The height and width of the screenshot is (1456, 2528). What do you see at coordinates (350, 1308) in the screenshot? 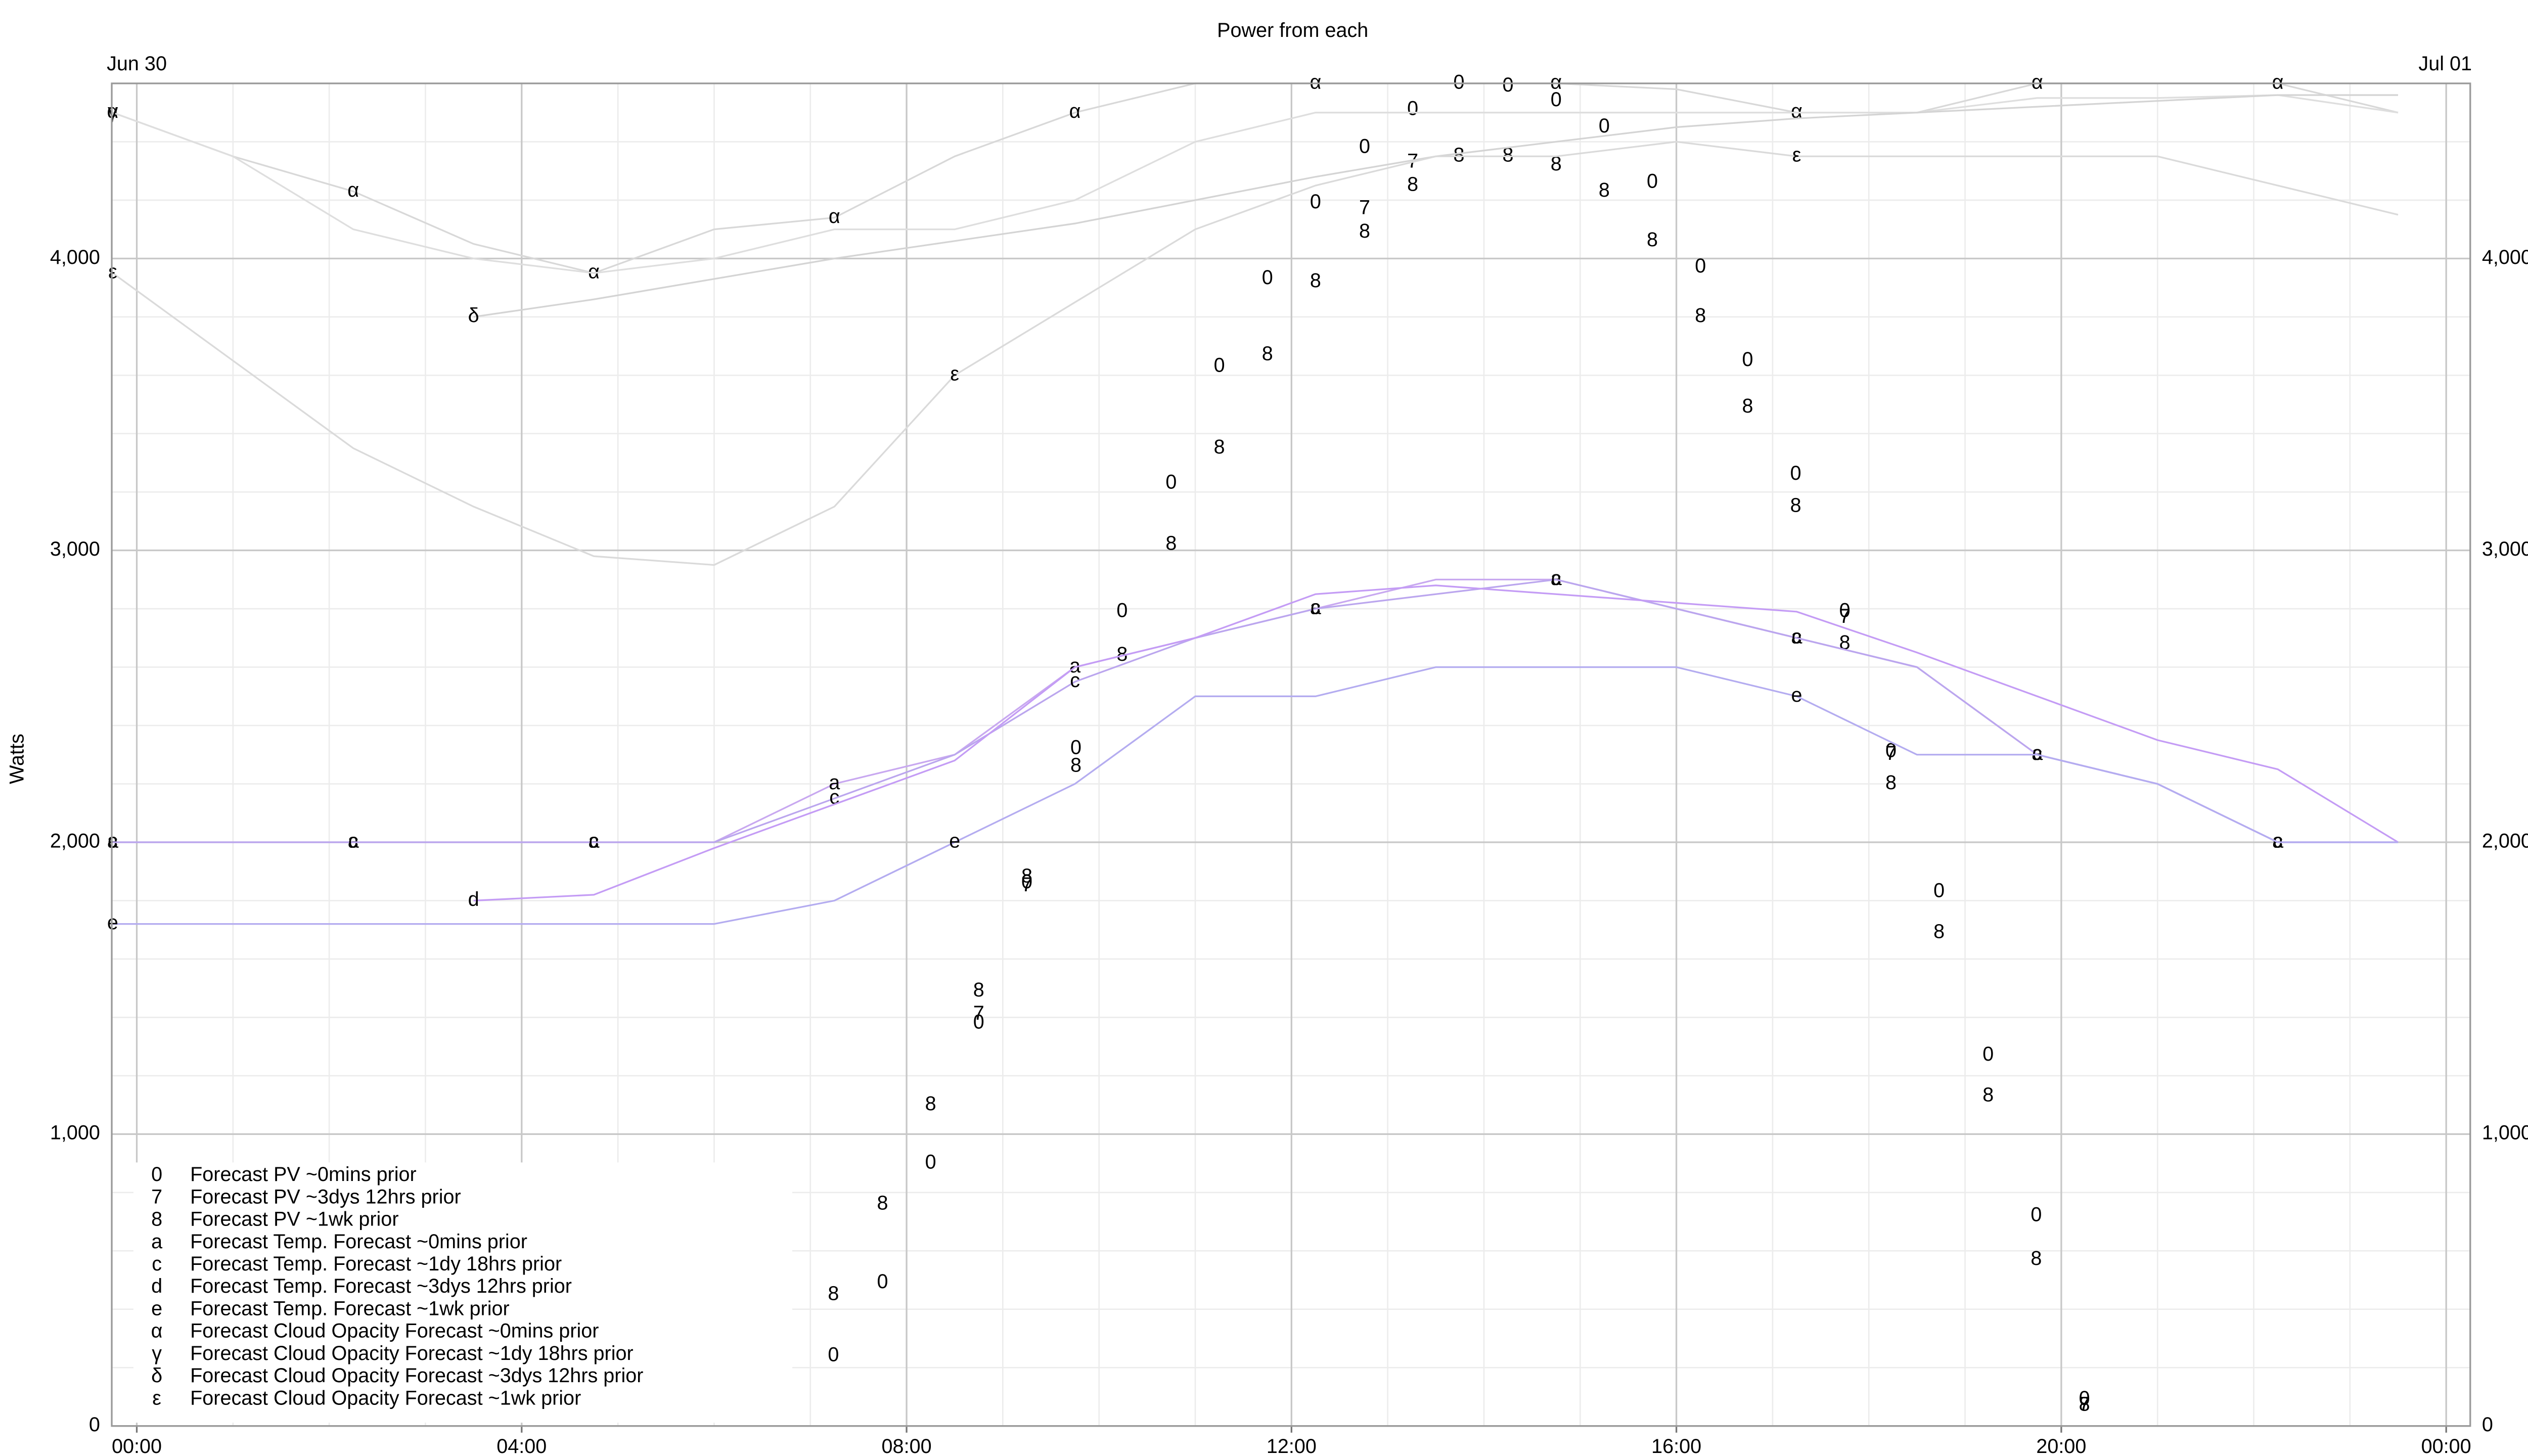
I see `legend-label: Forecast Temp. Forecast ~1wk prior` at bounding box center [350, 1308].